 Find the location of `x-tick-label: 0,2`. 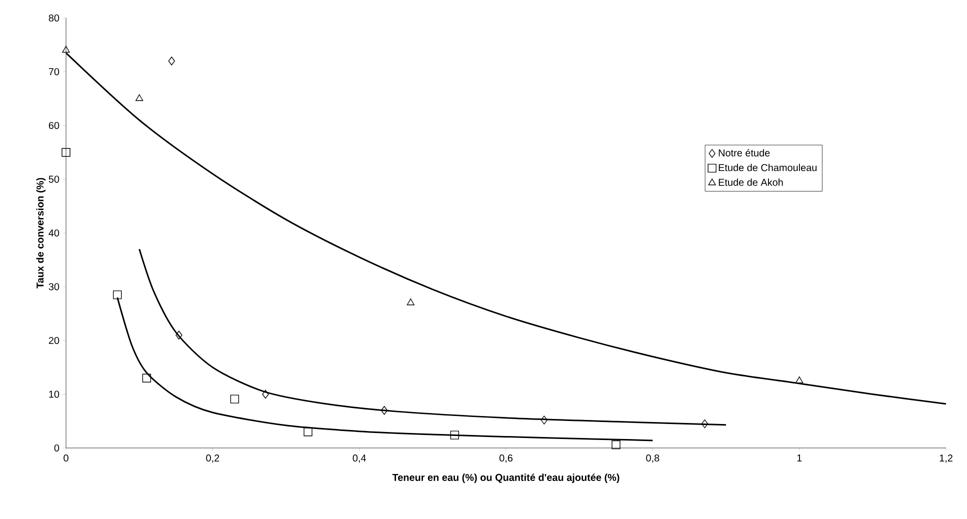

x-tick-label: 0,2 is located at coordinates (213, 458).